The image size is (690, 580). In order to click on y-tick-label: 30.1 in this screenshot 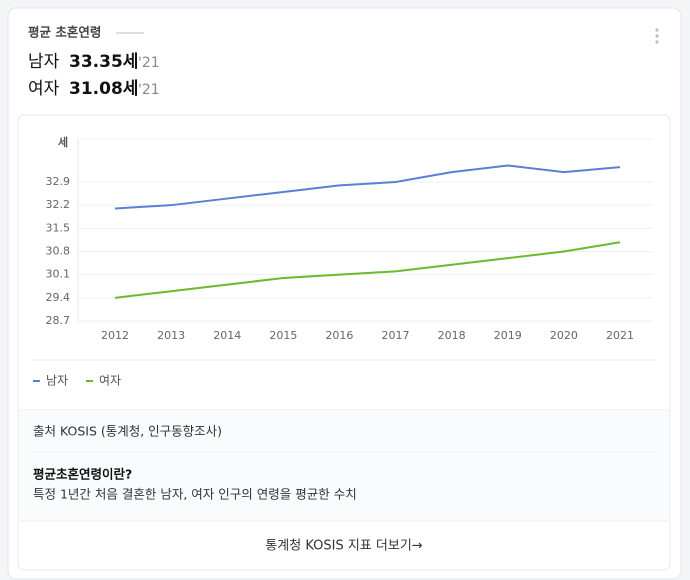, I will do `click(58, 274)`.